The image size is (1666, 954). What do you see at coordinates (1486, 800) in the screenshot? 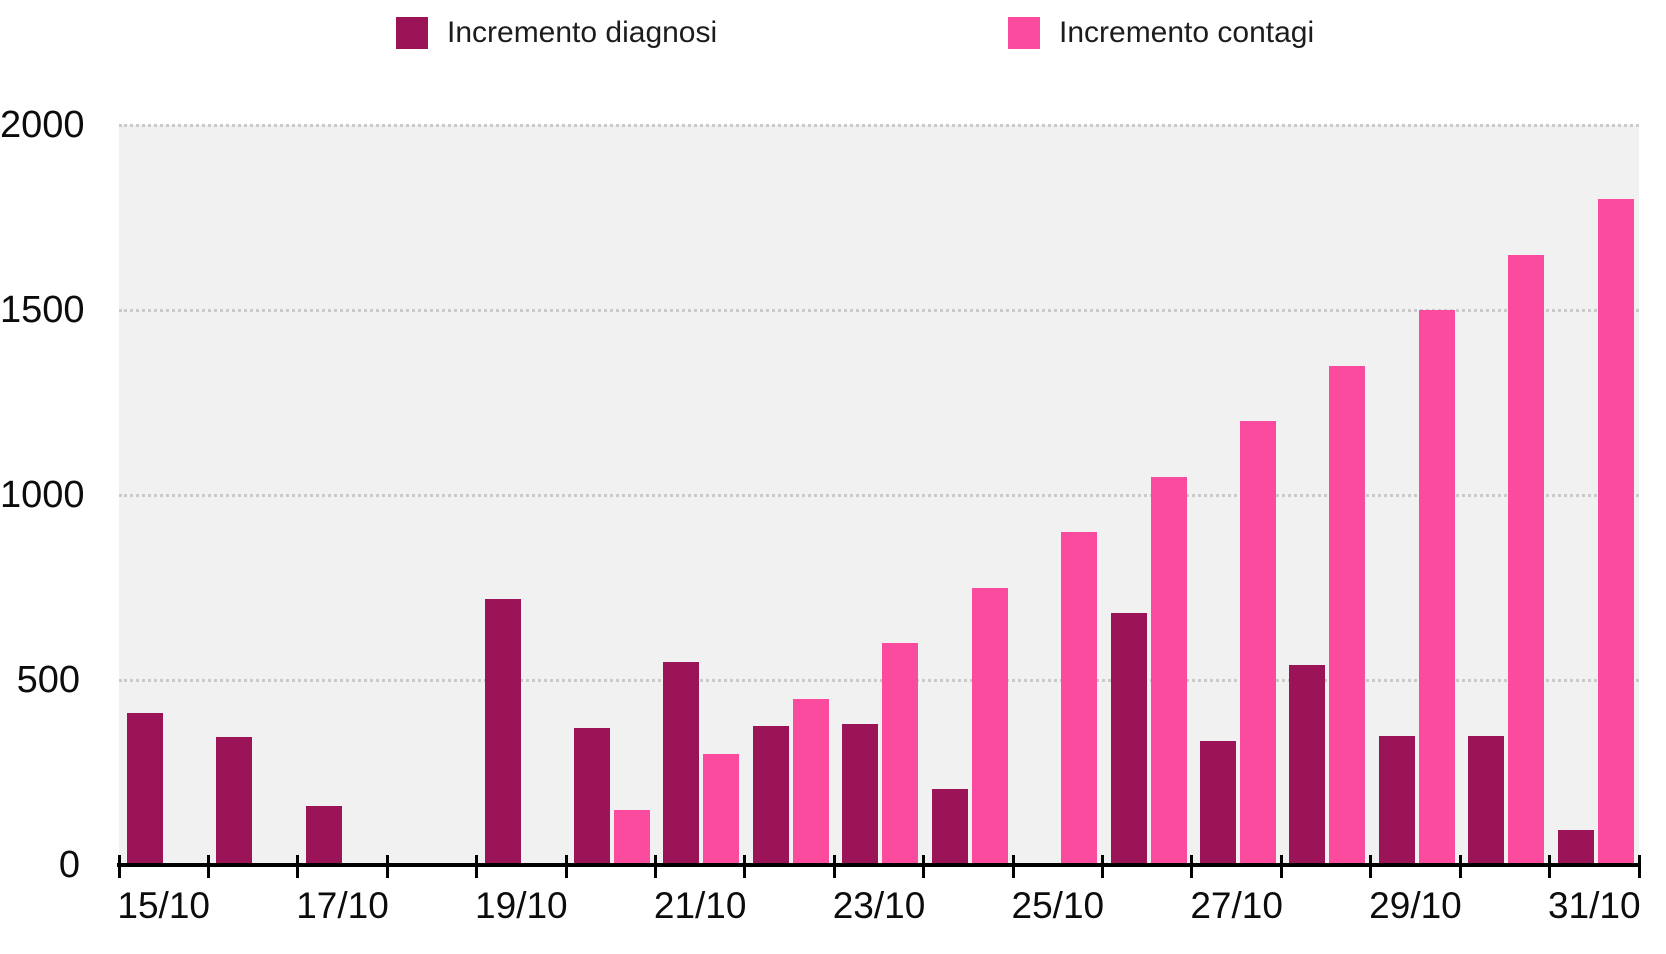
I see `bar-diagnosi-30/10` at bounding box center [1486, 800].